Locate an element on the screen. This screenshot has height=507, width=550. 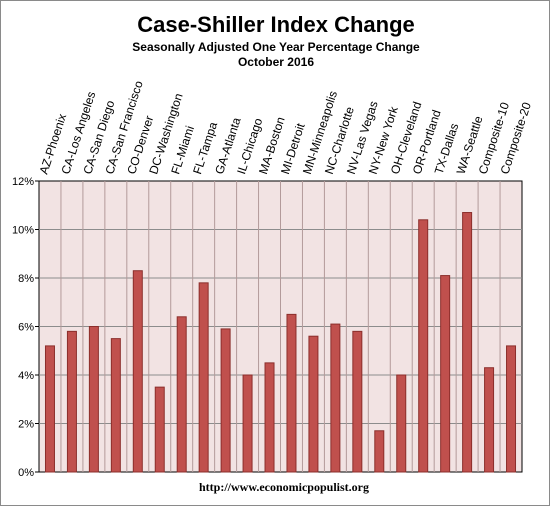
y-axis-ticks: 0% 2% 4% 6% 8% 10% 12% is located at coordinates (25, 327).